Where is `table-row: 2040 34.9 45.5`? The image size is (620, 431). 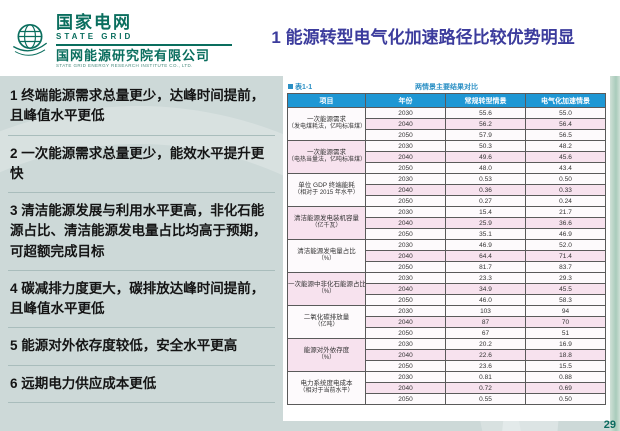 table-row: 2040 34.9 45.5 is located at coordinates (447, 289).